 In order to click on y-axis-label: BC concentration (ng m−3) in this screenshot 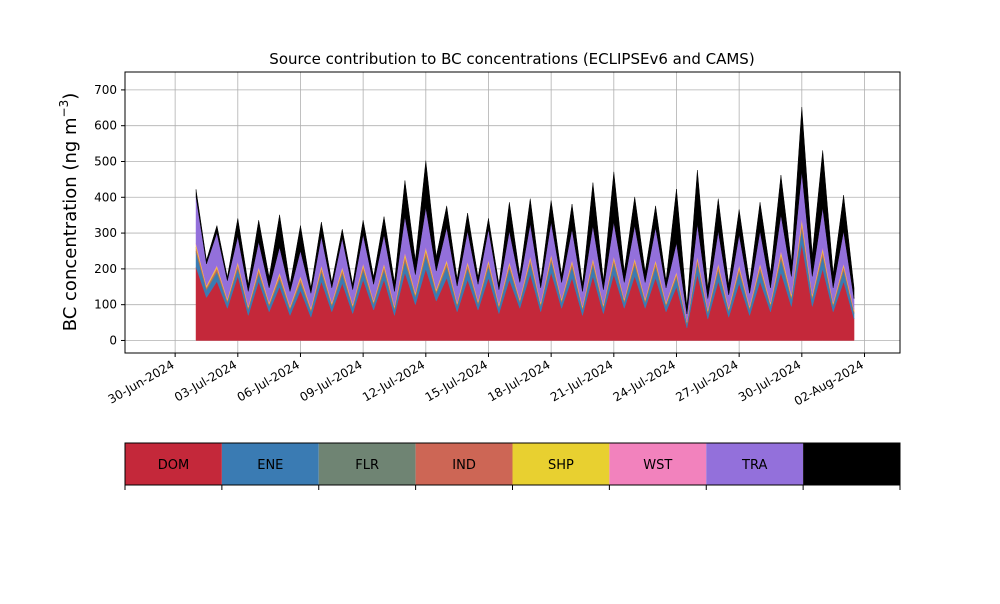, I will do `click(69, 212)`.